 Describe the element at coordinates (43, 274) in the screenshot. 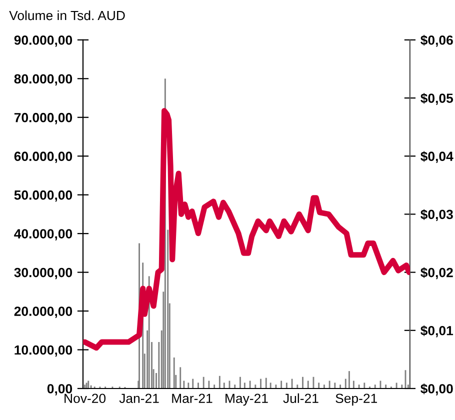

I see `y-tick-label: 30.000,00` at that location.